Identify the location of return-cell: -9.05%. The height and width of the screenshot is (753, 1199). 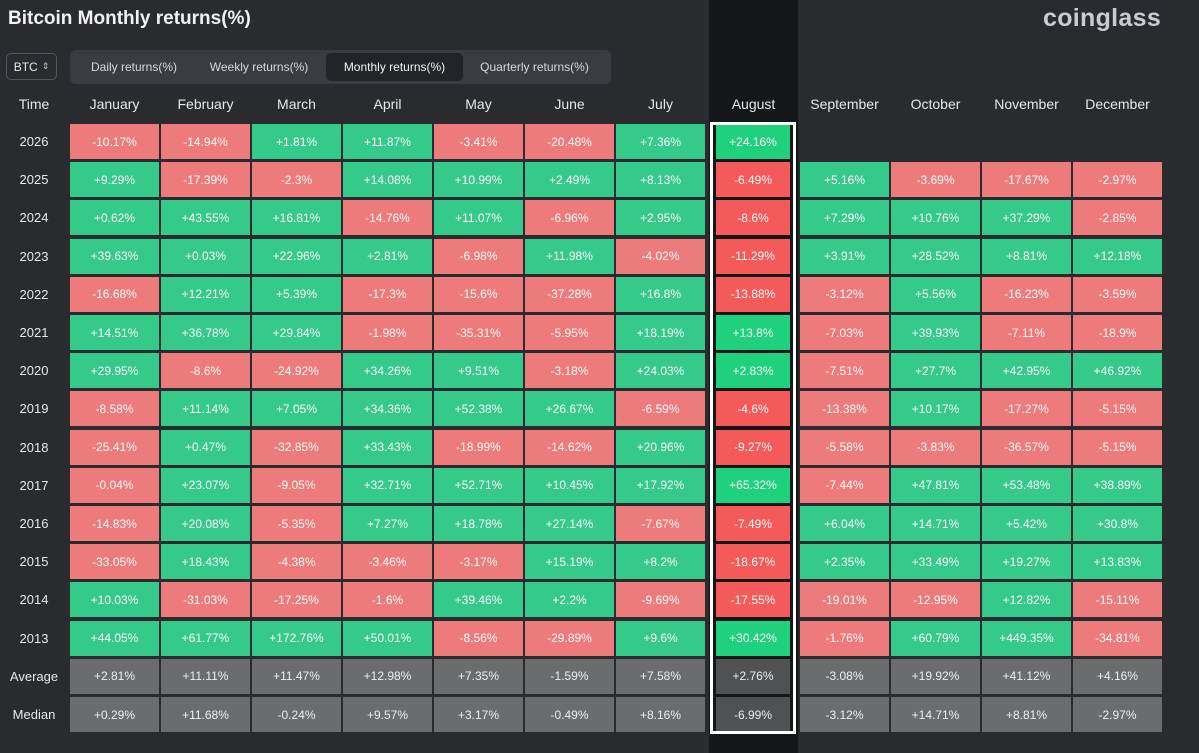
(296, 485).